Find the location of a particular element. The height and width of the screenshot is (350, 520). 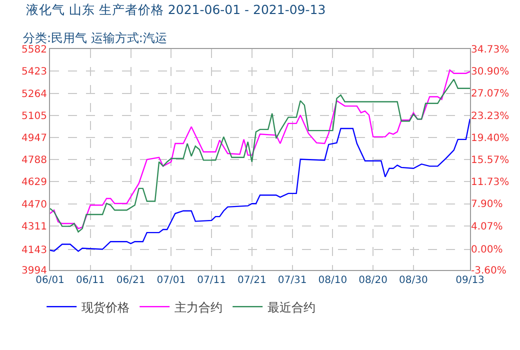

x-tick-label: 08/30 is located at coordinates (413, 280).